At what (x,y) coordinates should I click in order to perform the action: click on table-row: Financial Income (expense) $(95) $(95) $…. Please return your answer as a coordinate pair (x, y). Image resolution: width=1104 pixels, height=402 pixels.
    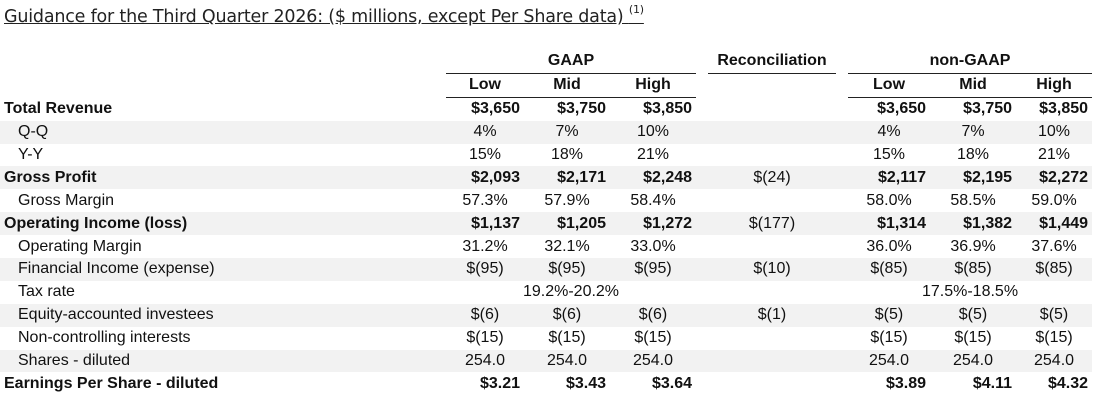
    Looking at the image, I should click on (546, 269).